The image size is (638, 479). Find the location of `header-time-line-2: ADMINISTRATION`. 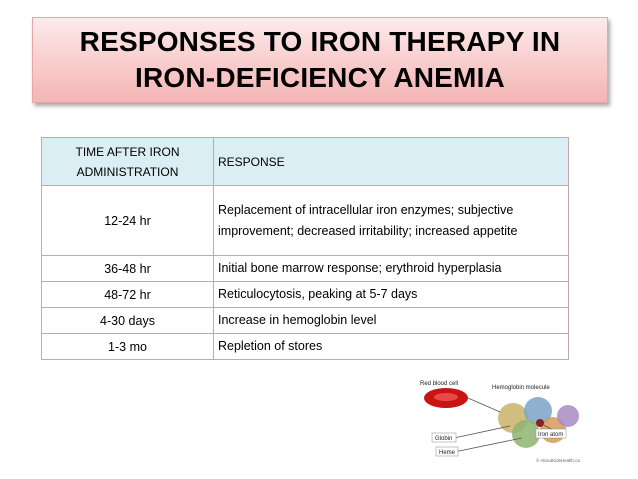

header-time-line-2: ADMINISTRATION is located at coordinates (127, 171).